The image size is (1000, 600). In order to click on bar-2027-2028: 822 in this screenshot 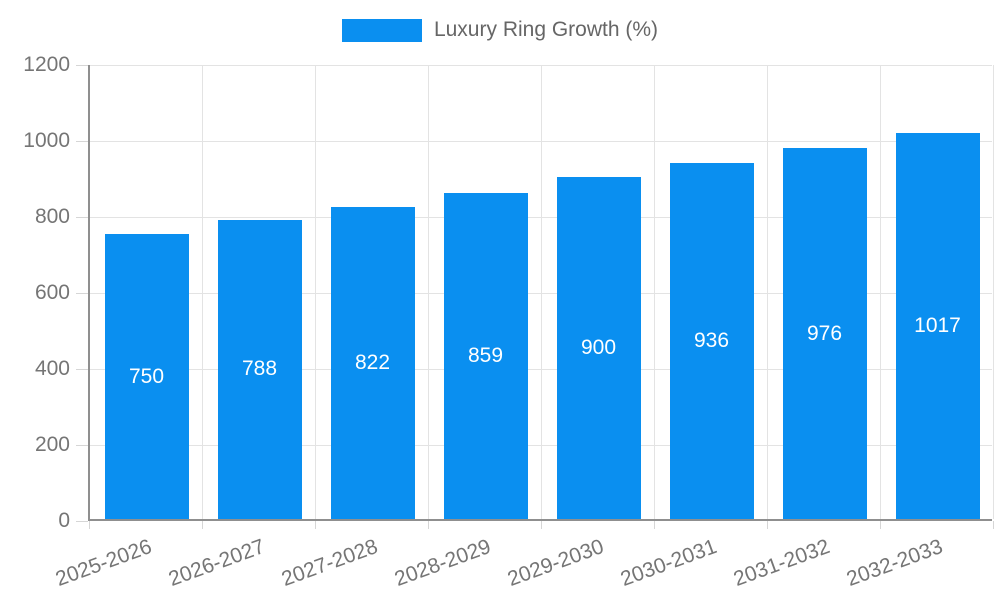, I will do `click(372, 362)`.